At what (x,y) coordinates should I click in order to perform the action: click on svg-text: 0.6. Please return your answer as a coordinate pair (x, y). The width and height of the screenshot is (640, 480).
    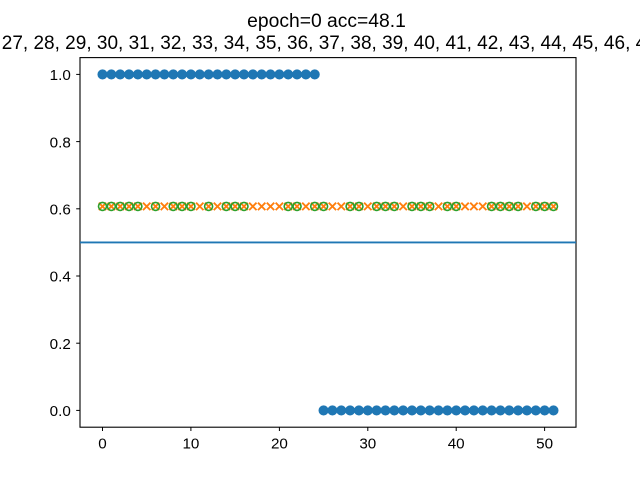
    Looking at the image, I should click on (60, 210).